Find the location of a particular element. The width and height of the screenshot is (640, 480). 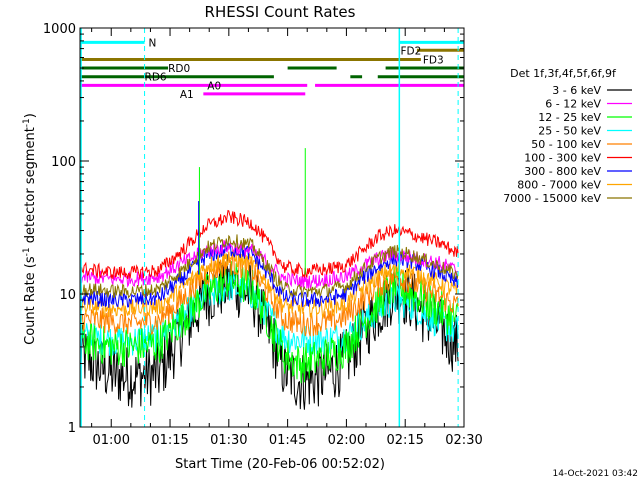

legend-label-25-50-kev: 25 - 50 keV is located at coordinates (569, 131).